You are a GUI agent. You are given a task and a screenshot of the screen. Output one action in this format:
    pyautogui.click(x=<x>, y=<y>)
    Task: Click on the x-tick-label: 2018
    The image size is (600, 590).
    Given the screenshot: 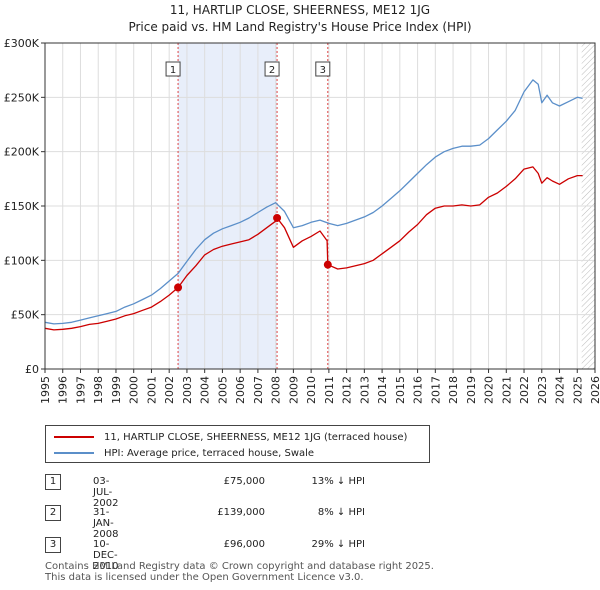 What is the action you would take?
    pyautogui.click(x=453, y=390)
    